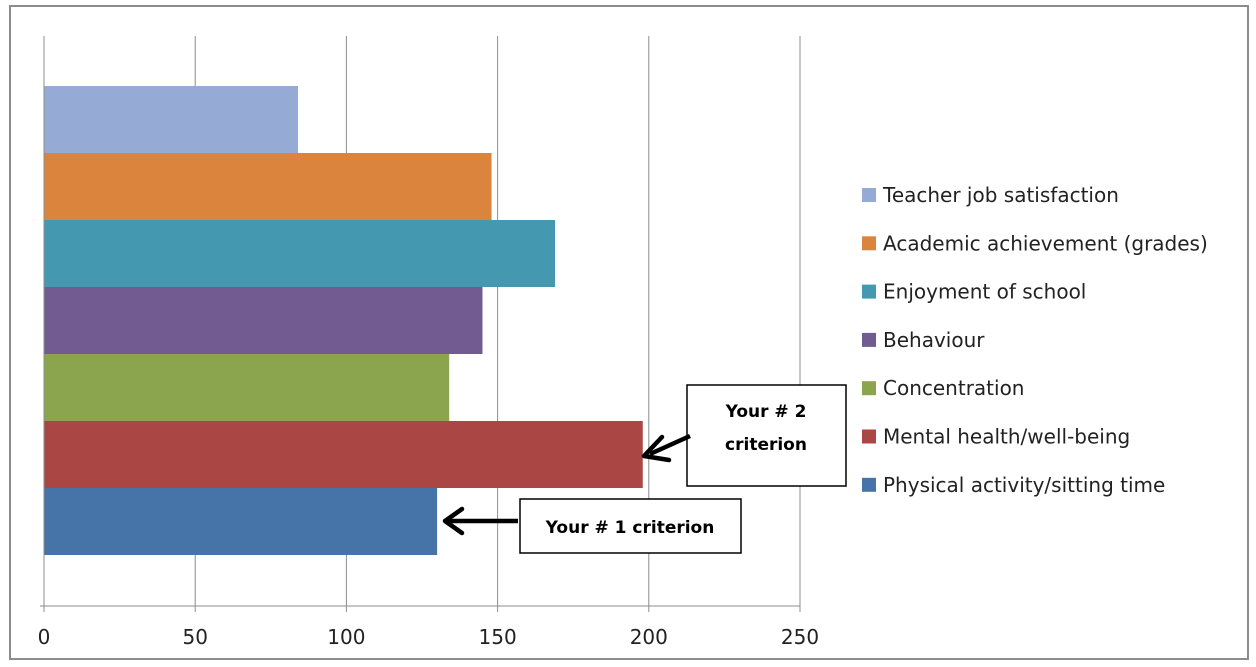  What do you see at coordinates (1000, 195) in the screenshot?
I see `legend-label-0: Teacher job satisfaction` at bounding box center [1000, 195].